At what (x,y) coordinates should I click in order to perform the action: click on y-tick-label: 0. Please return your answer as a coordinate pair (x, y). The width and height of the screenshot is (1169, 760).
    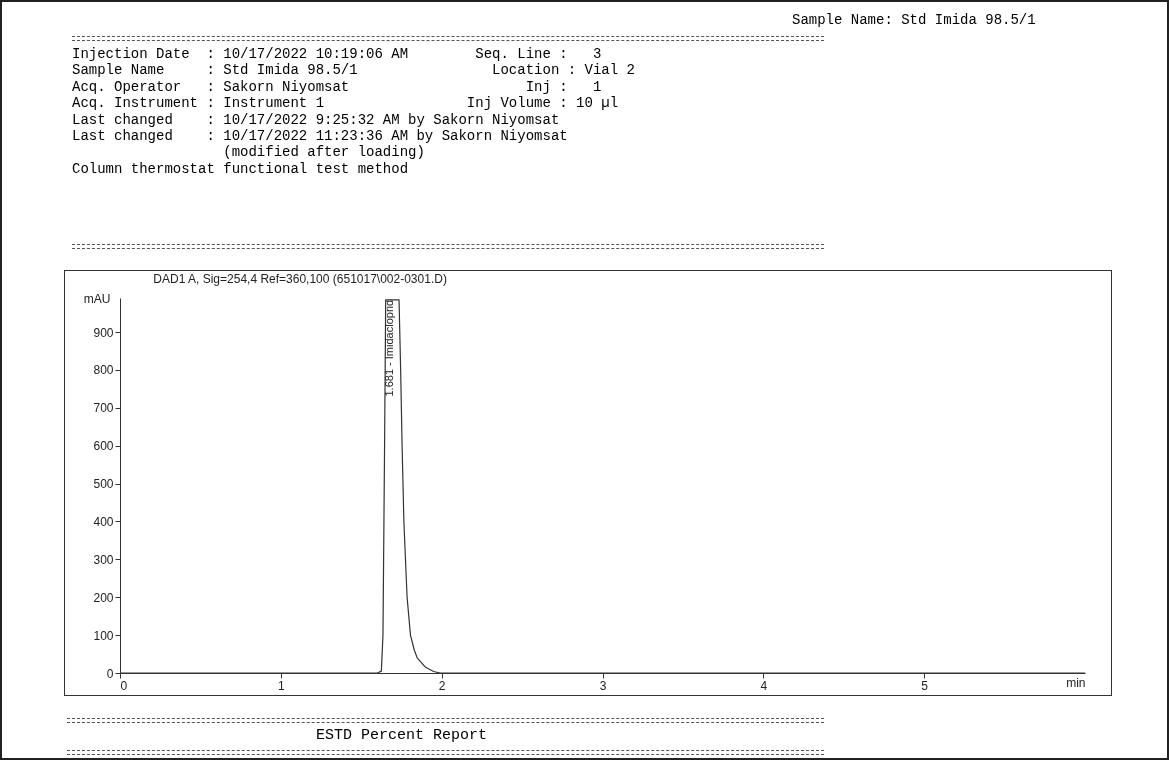
    Looking at the image, I should click on (110, 673).